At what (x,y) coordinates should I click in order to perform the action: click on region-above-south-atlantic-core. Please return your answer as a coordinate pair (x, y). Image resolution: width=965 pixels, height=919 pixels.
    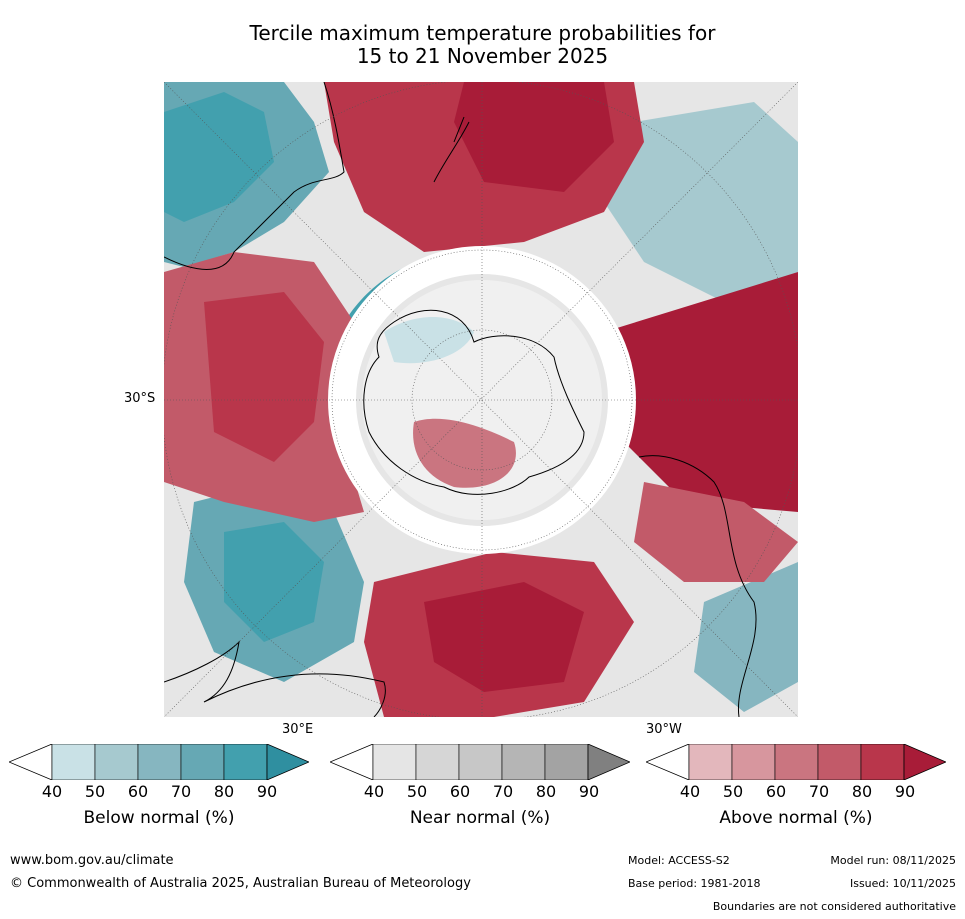
    Looking at the image, I should click on (504, 637).